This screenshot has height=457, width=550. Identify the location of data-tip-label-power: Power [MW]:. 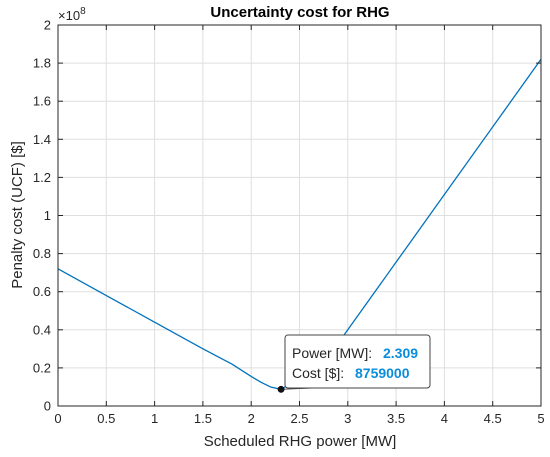
(332, 353).